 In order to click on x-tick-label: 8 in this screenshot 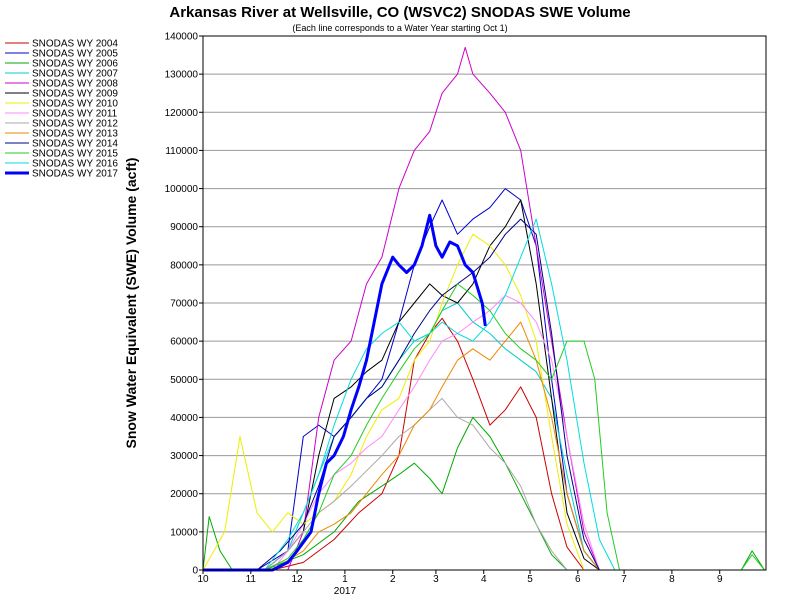, I will do `click(672, 579)`.